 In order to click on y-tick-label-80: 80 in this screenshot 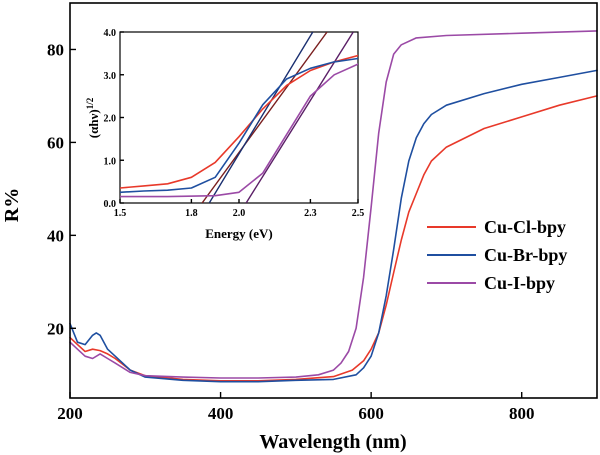, I will do `click(55, 49)`.